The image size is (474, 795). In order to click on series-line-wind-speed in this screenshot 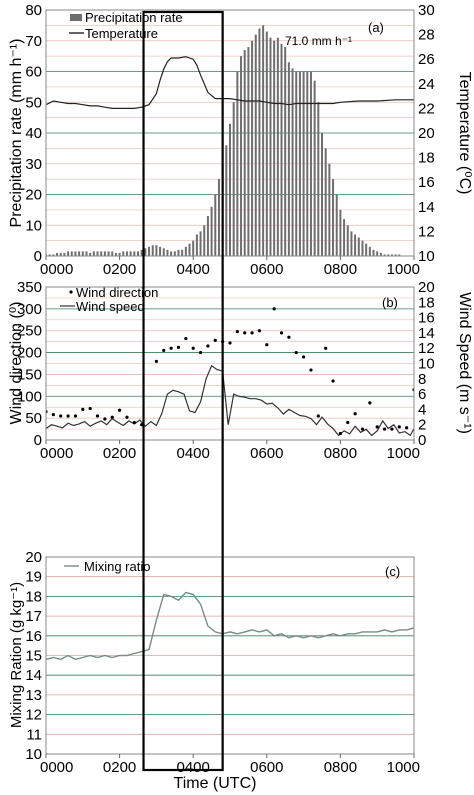, I will do `click(230, 400)`.